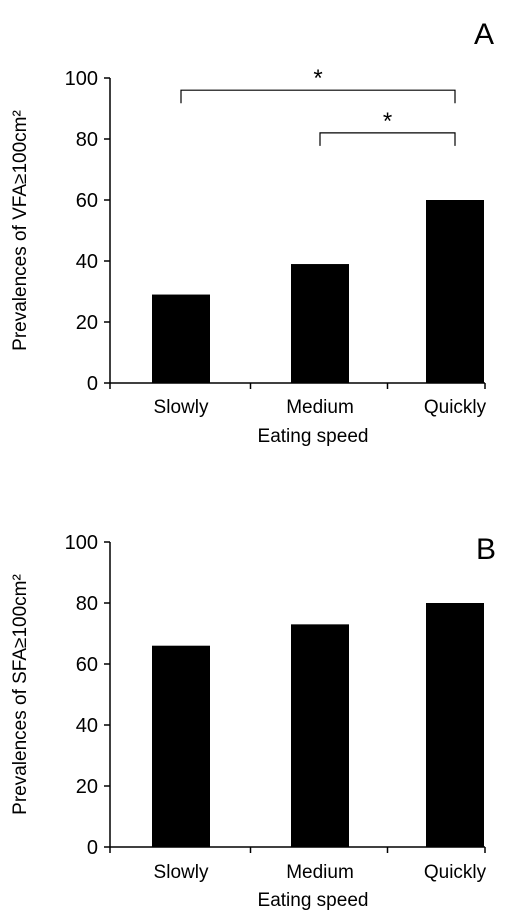  Describe the element at coordinates (20, 230) in the screenshot. I see `y-axis-label: Prevalences of VFA≥100cm²` at that location.